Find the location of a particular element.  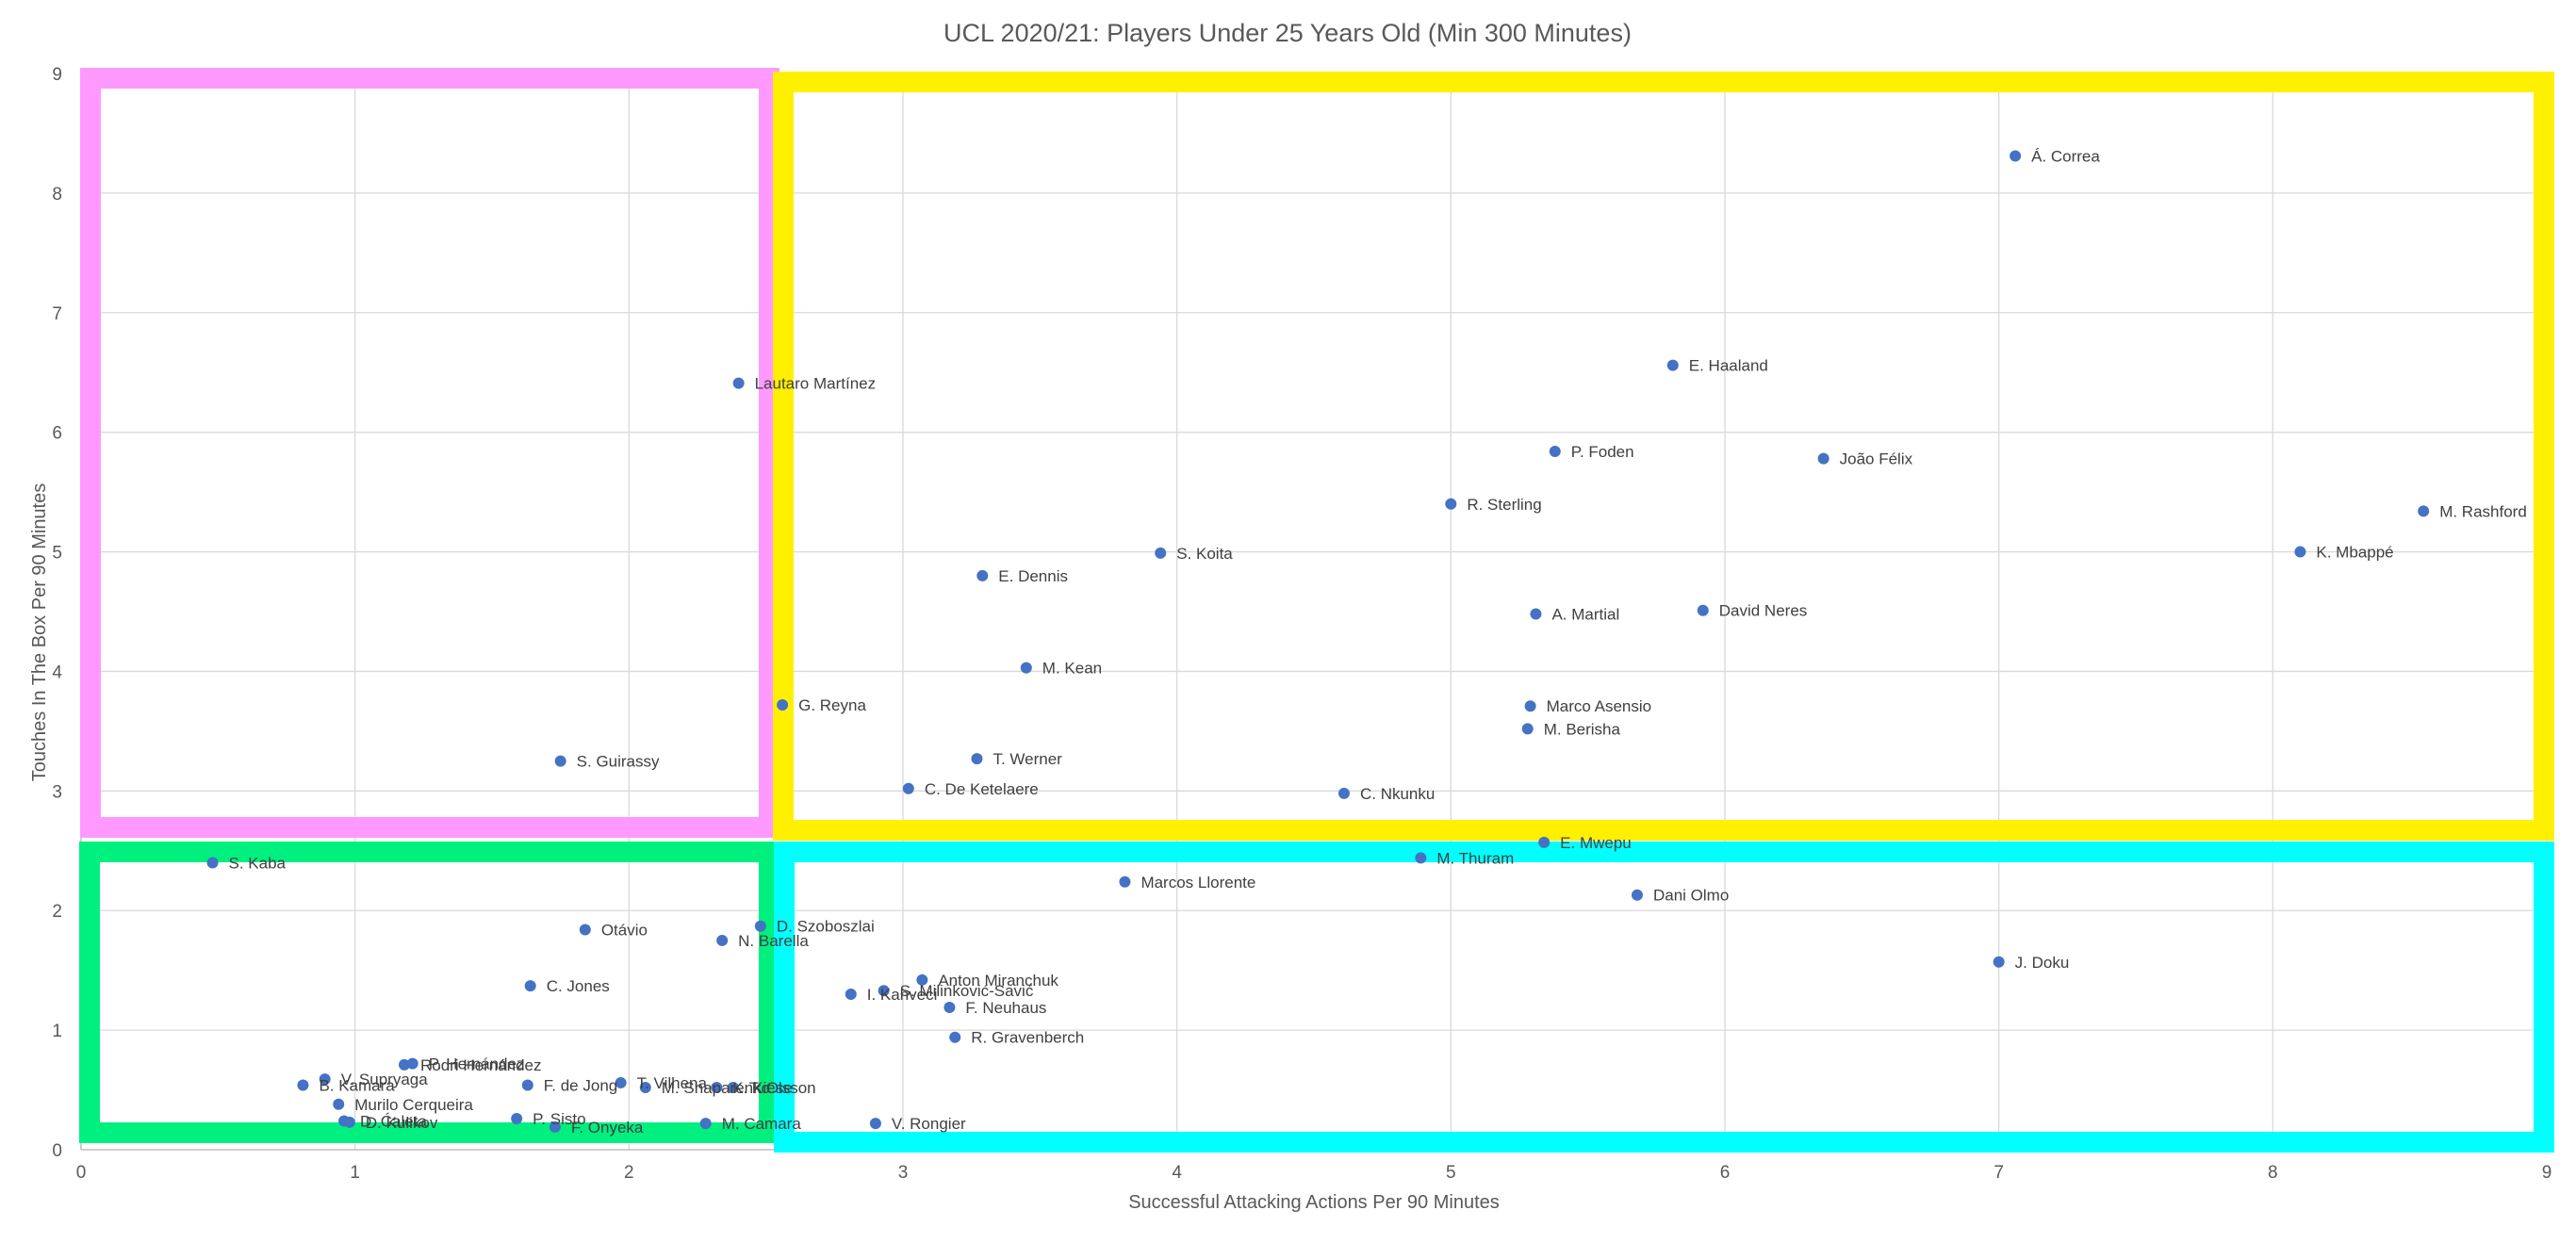

y-tick-label: 5 is located at coordinates (57, 554).